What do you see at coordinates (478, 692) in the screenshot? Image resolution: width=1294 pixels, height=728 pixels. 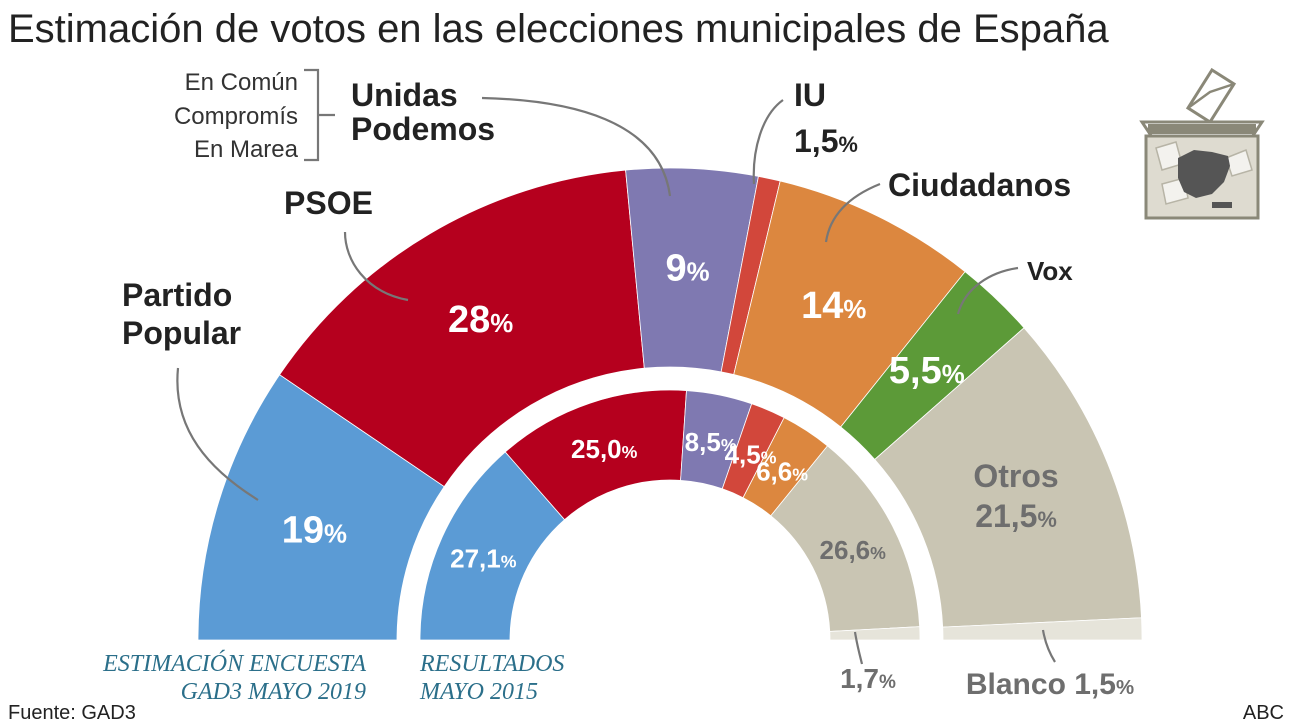 I see `caption-resultados-line2: MAYO 2015` at bounding box center [478, 692].